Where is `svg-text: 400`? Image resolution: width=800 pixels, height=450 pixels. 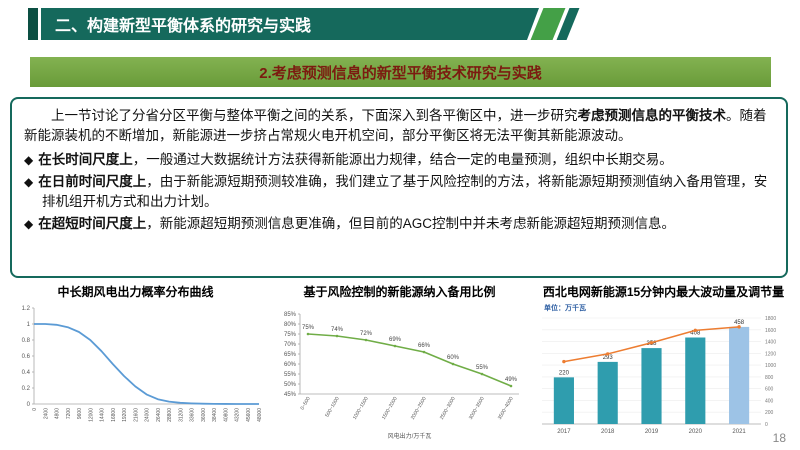 svg-text: 400 is located at coordinates (769, 401).